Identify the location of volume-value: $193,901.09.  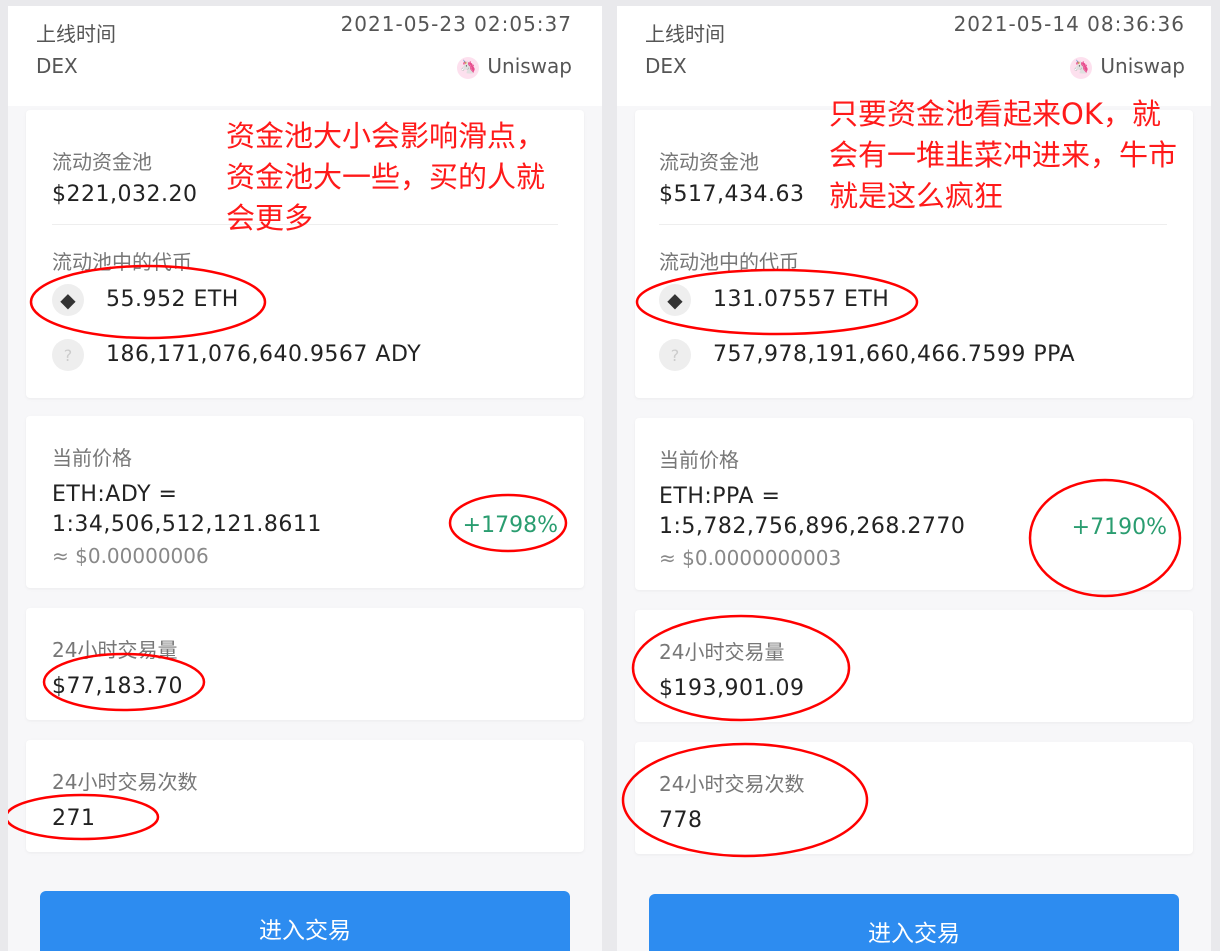
(732, 688).